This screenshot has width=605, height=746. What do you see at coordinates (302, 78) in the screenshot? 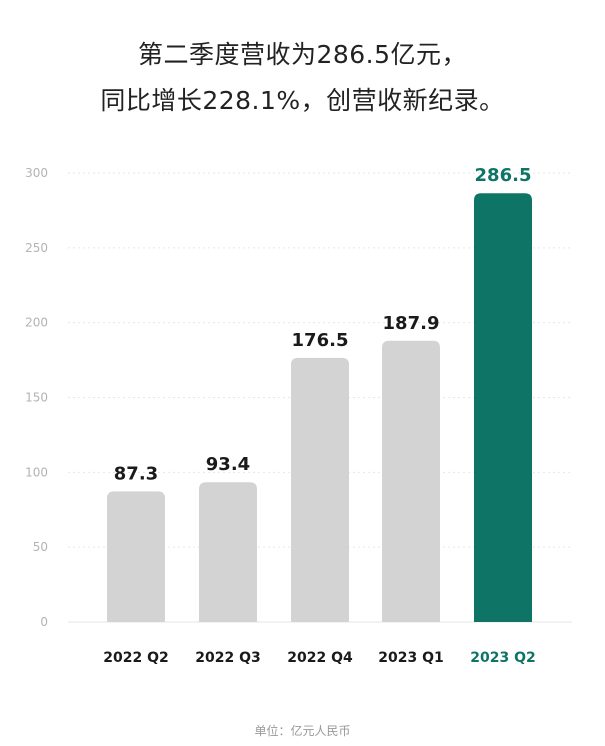
I see `chart-title: 第二季度营收为286.5亿元， 同比增长228.1%，创营收新纪录。` at bounding box center [302, 78].